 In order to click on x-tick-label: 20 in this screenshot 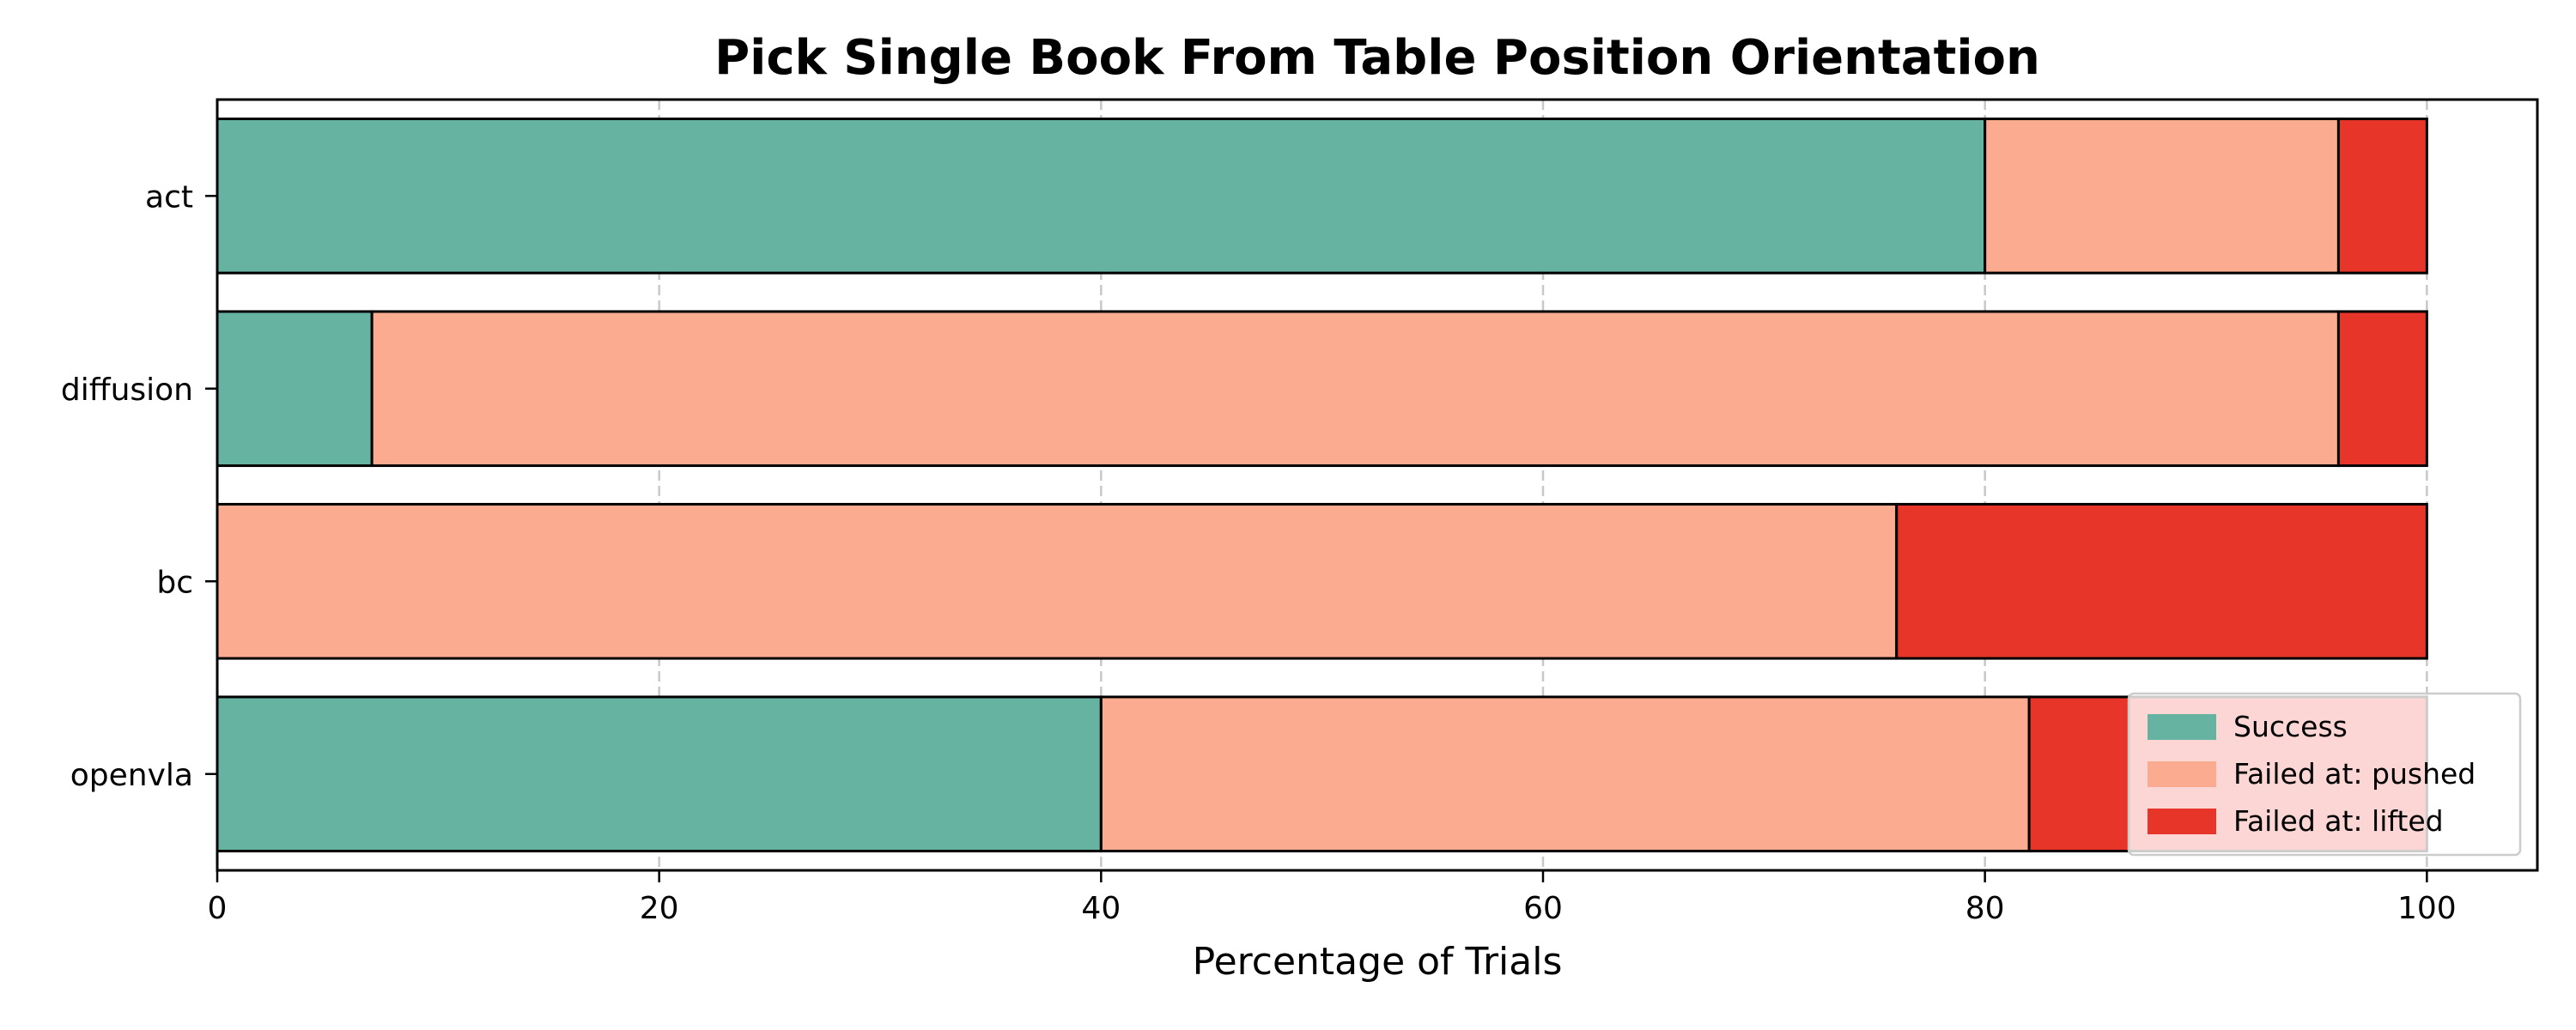, I will do `click(660, 908)`.